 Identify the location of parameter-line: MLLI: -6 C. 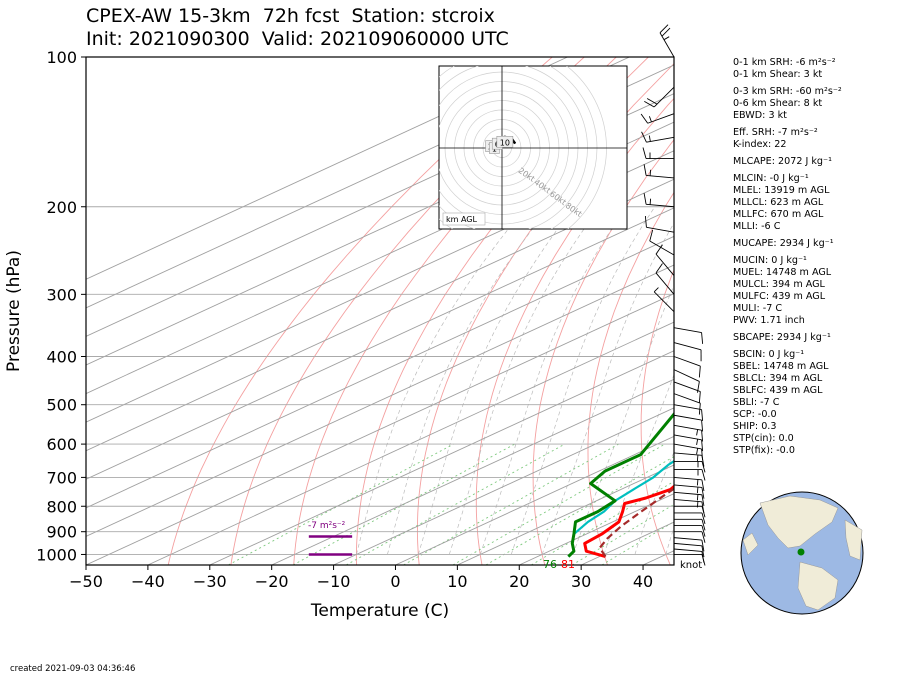
(757, 226).